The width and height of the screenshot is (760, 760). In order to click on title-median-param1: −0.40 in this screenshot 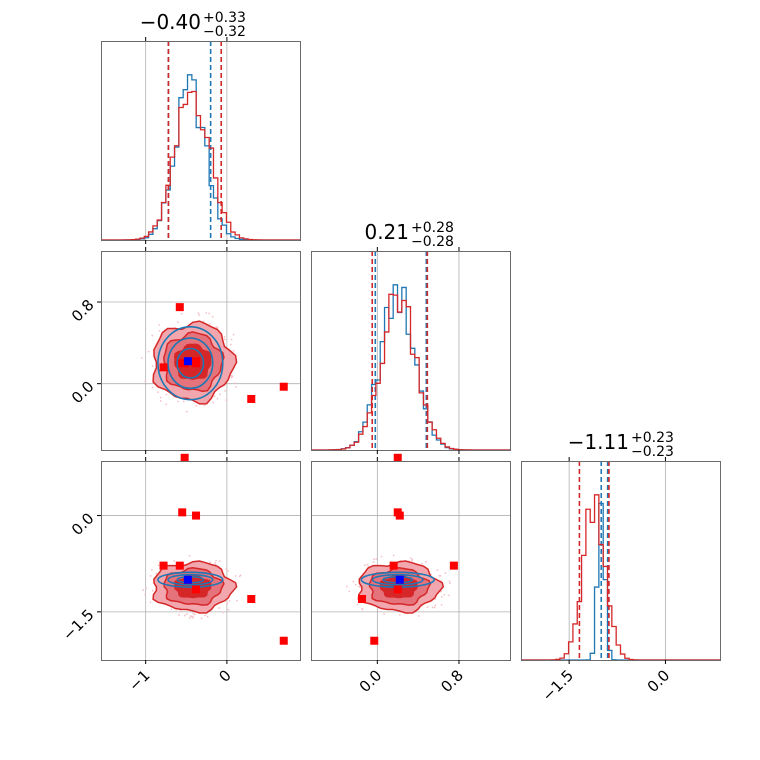, I will do `click(170, 22)`.